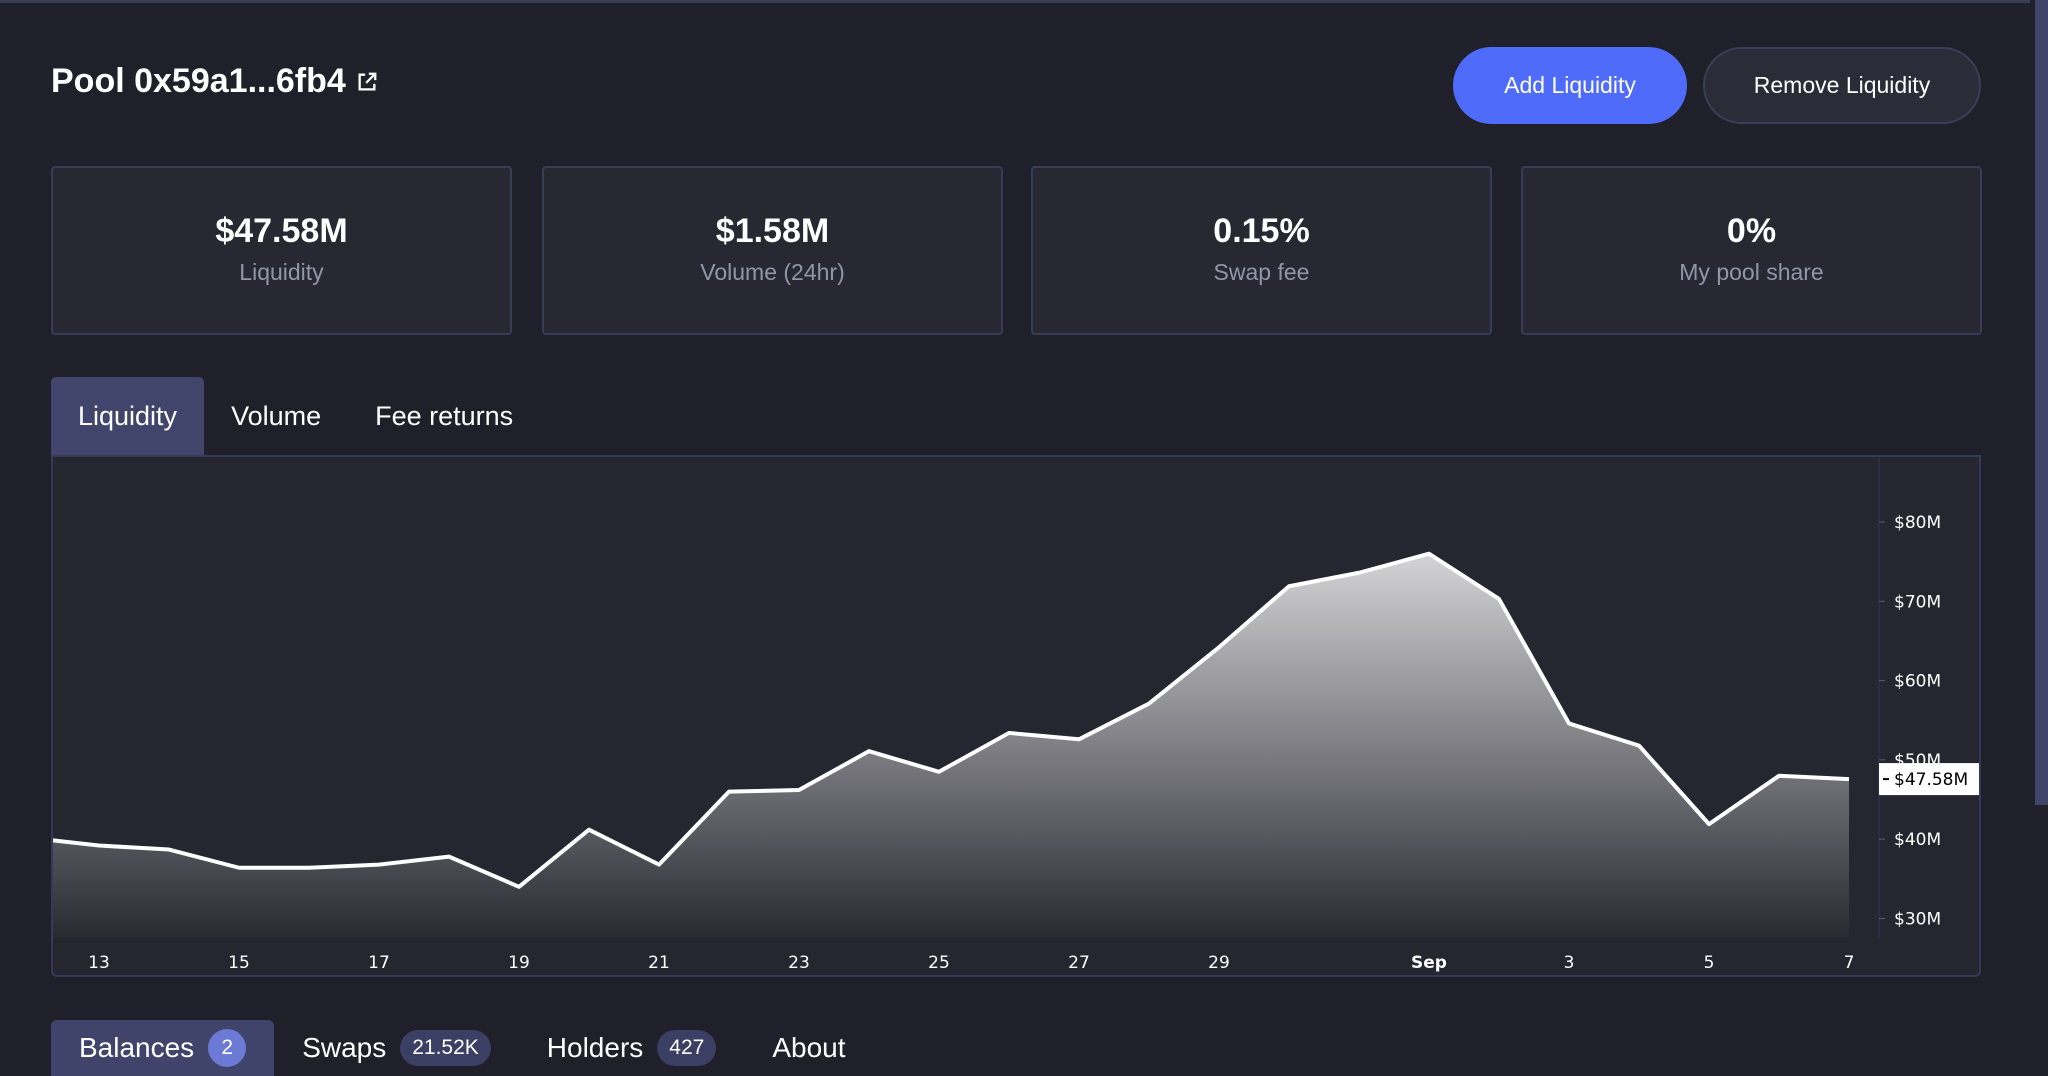 The image size is (2048, 1076). What do you see at coordinates (1079, 963) in the screenshot?
I see `x-tick-label: 27` at bounding box center [1079, 963].